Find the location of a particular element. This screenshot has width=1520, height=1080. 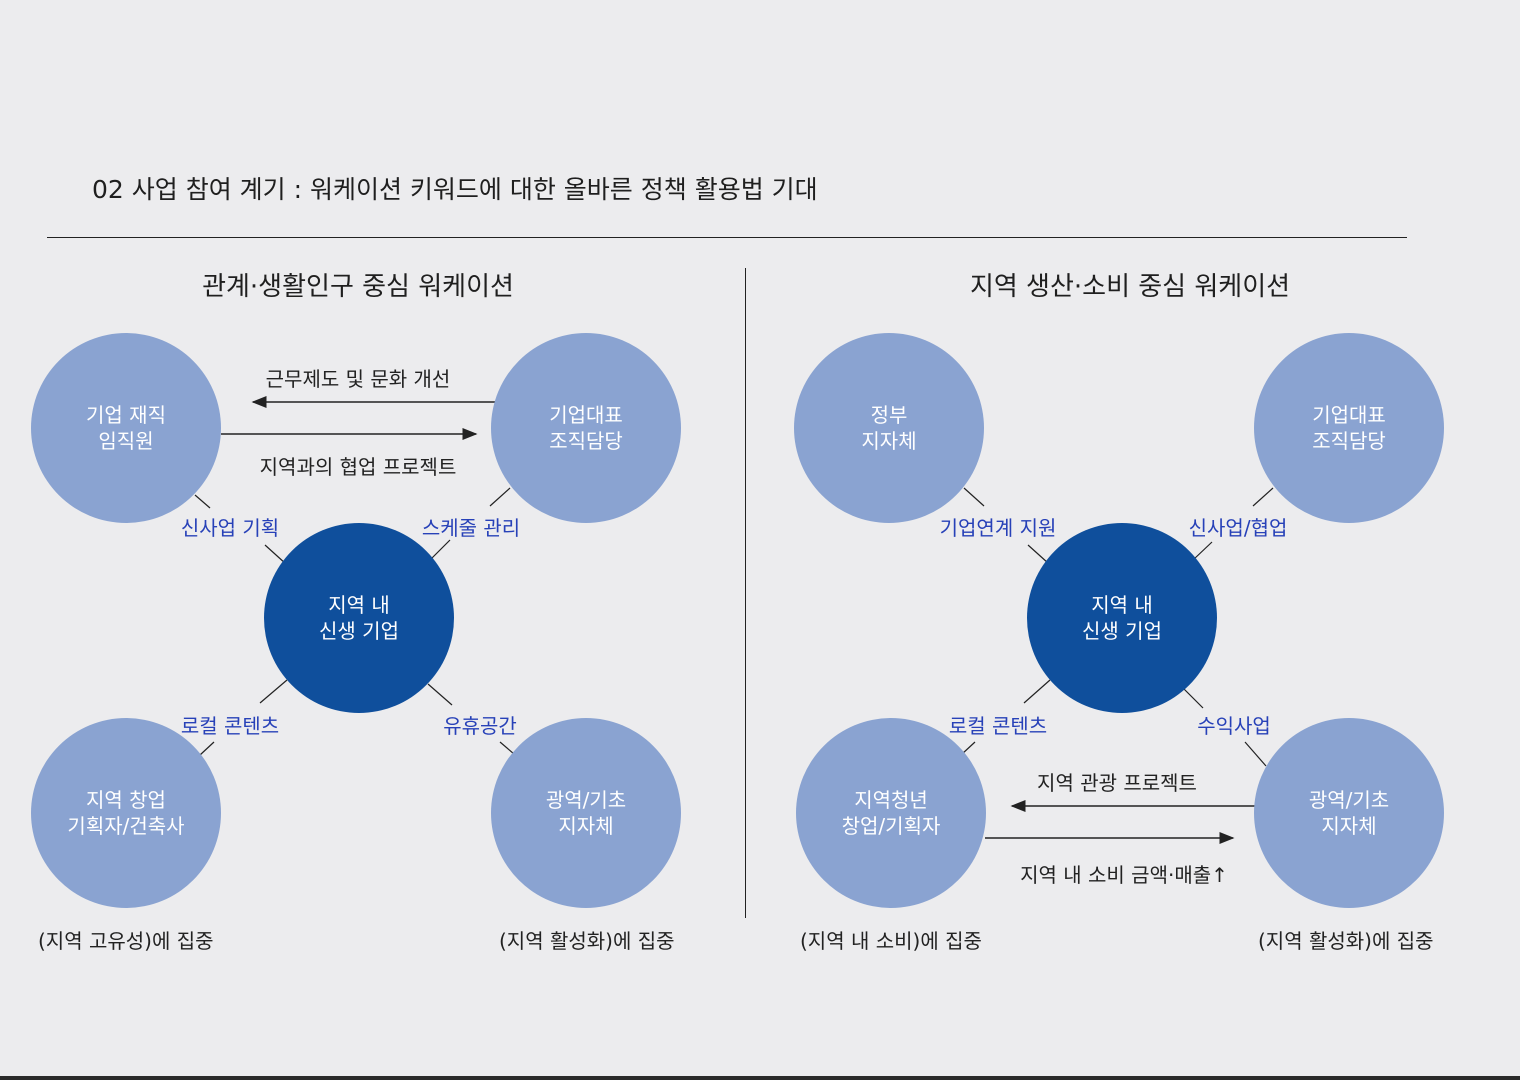

left-node-representatives: 기업대표 조직담당 is located at coordinates (586, 428).